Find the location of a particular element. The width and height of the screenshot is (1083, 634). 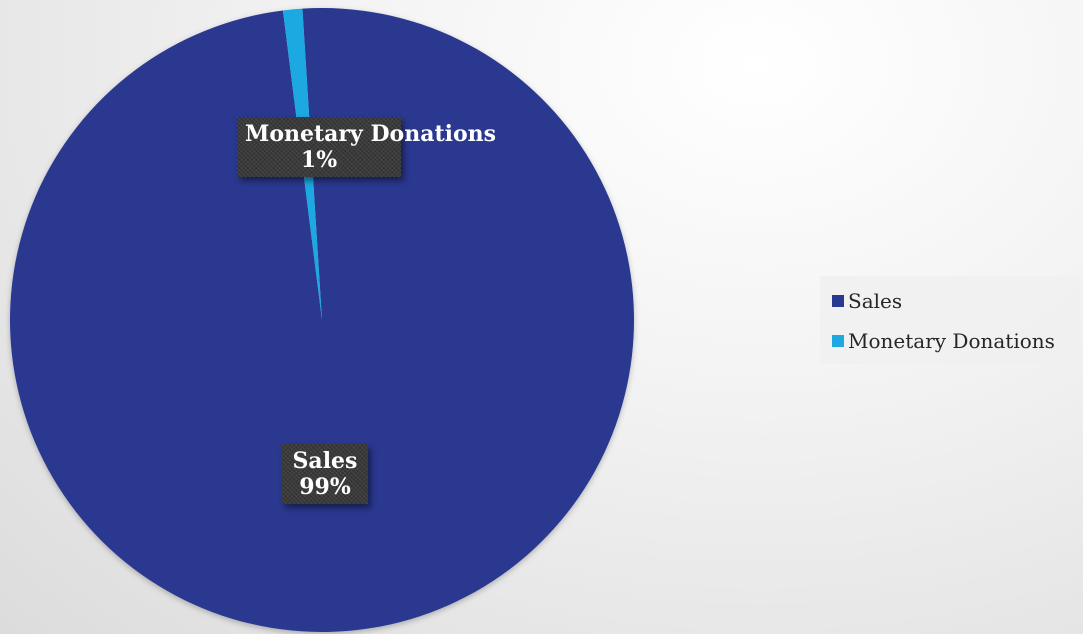

legend-swatch-sales is located at coordinates (838, 301).